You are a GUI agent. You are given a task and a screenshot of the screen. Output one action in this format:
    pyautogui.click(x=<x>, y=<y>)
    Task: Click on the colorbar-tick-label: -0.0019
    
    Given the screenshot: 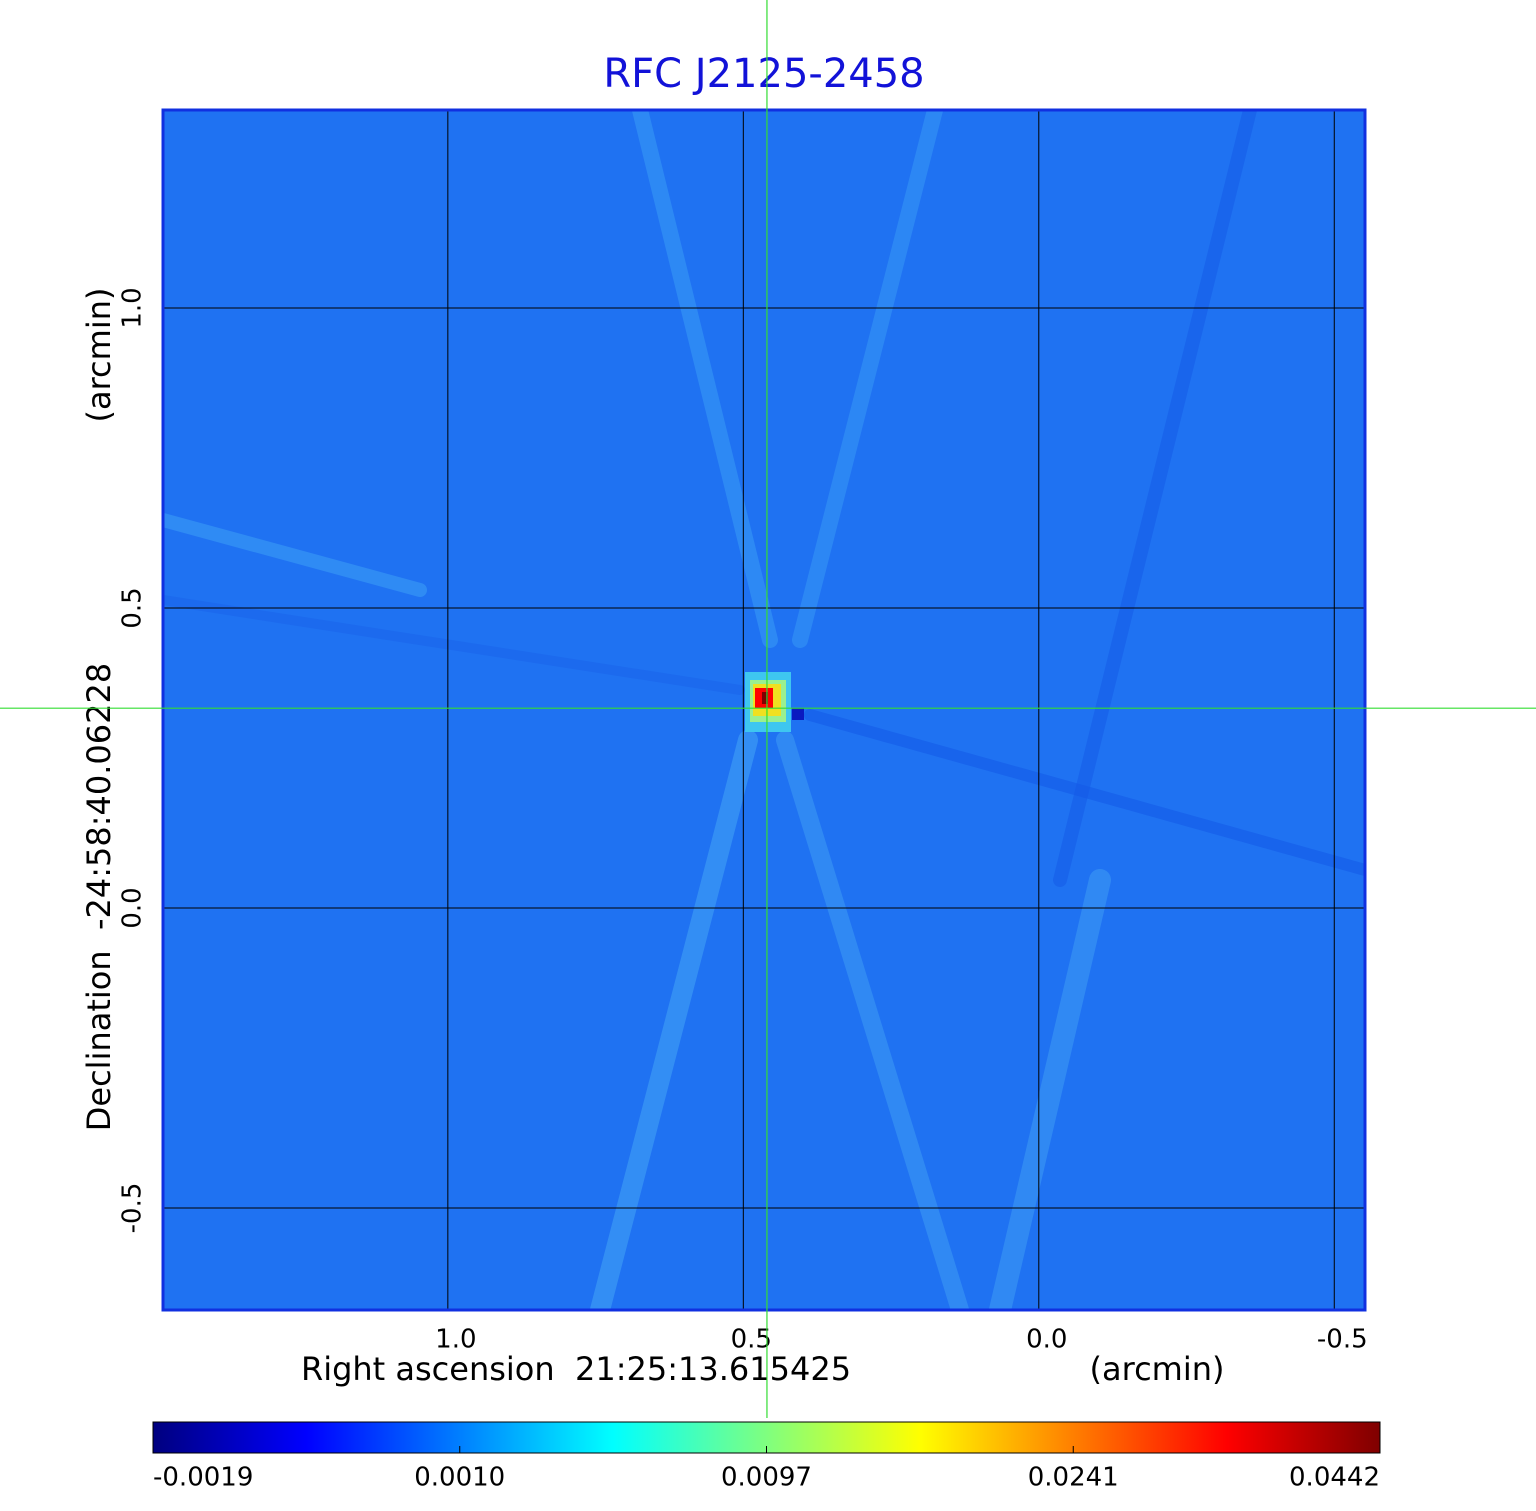 What is the action you would take?
    pyautogui.click(x=203, y=1478)
    